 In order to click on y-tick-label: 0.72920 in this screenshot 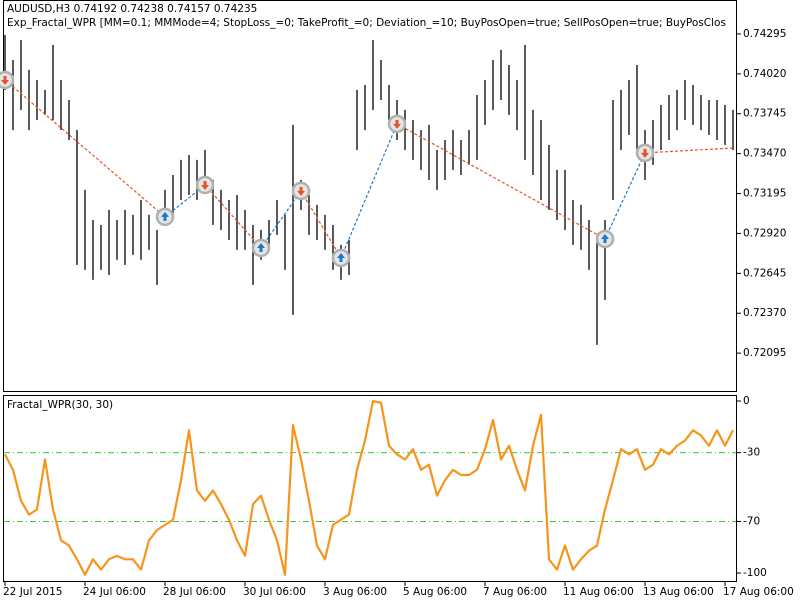, I will do `click(764, 233)`.